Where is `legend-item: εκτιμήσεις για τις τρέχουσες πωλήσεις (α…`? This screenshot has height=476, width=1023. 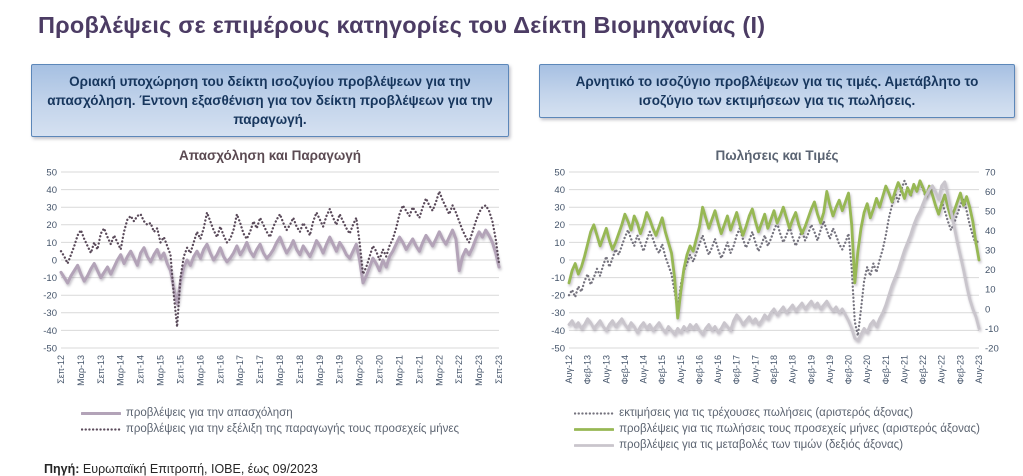
legend-item: εκτιμήσεις για τις τρέχουσες πωλήσεις (α… is located at coordinates (777, 413).